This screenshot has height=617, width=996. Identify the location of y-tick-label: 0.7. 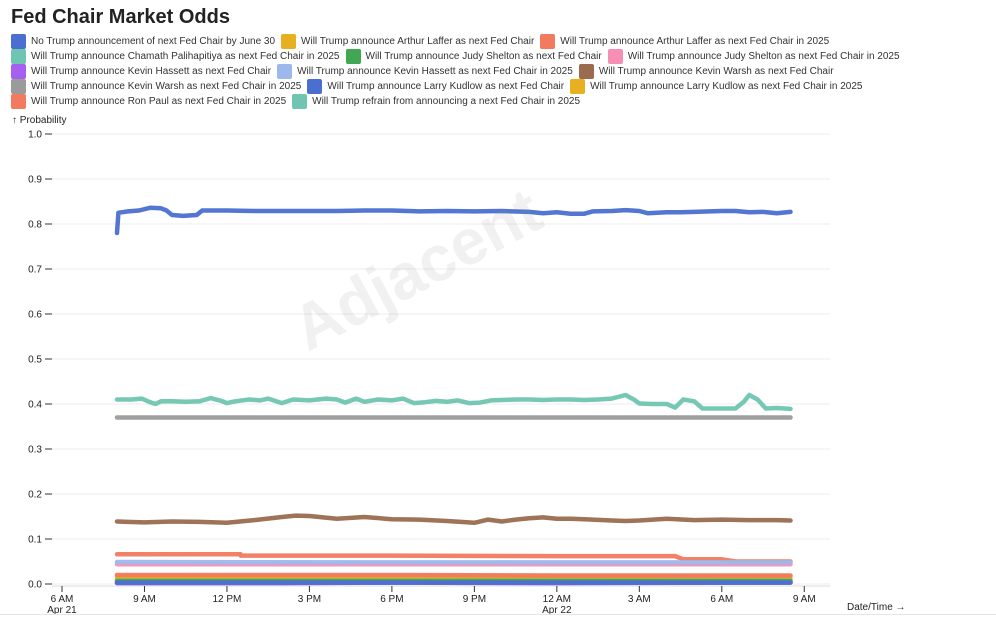
(35, 270).